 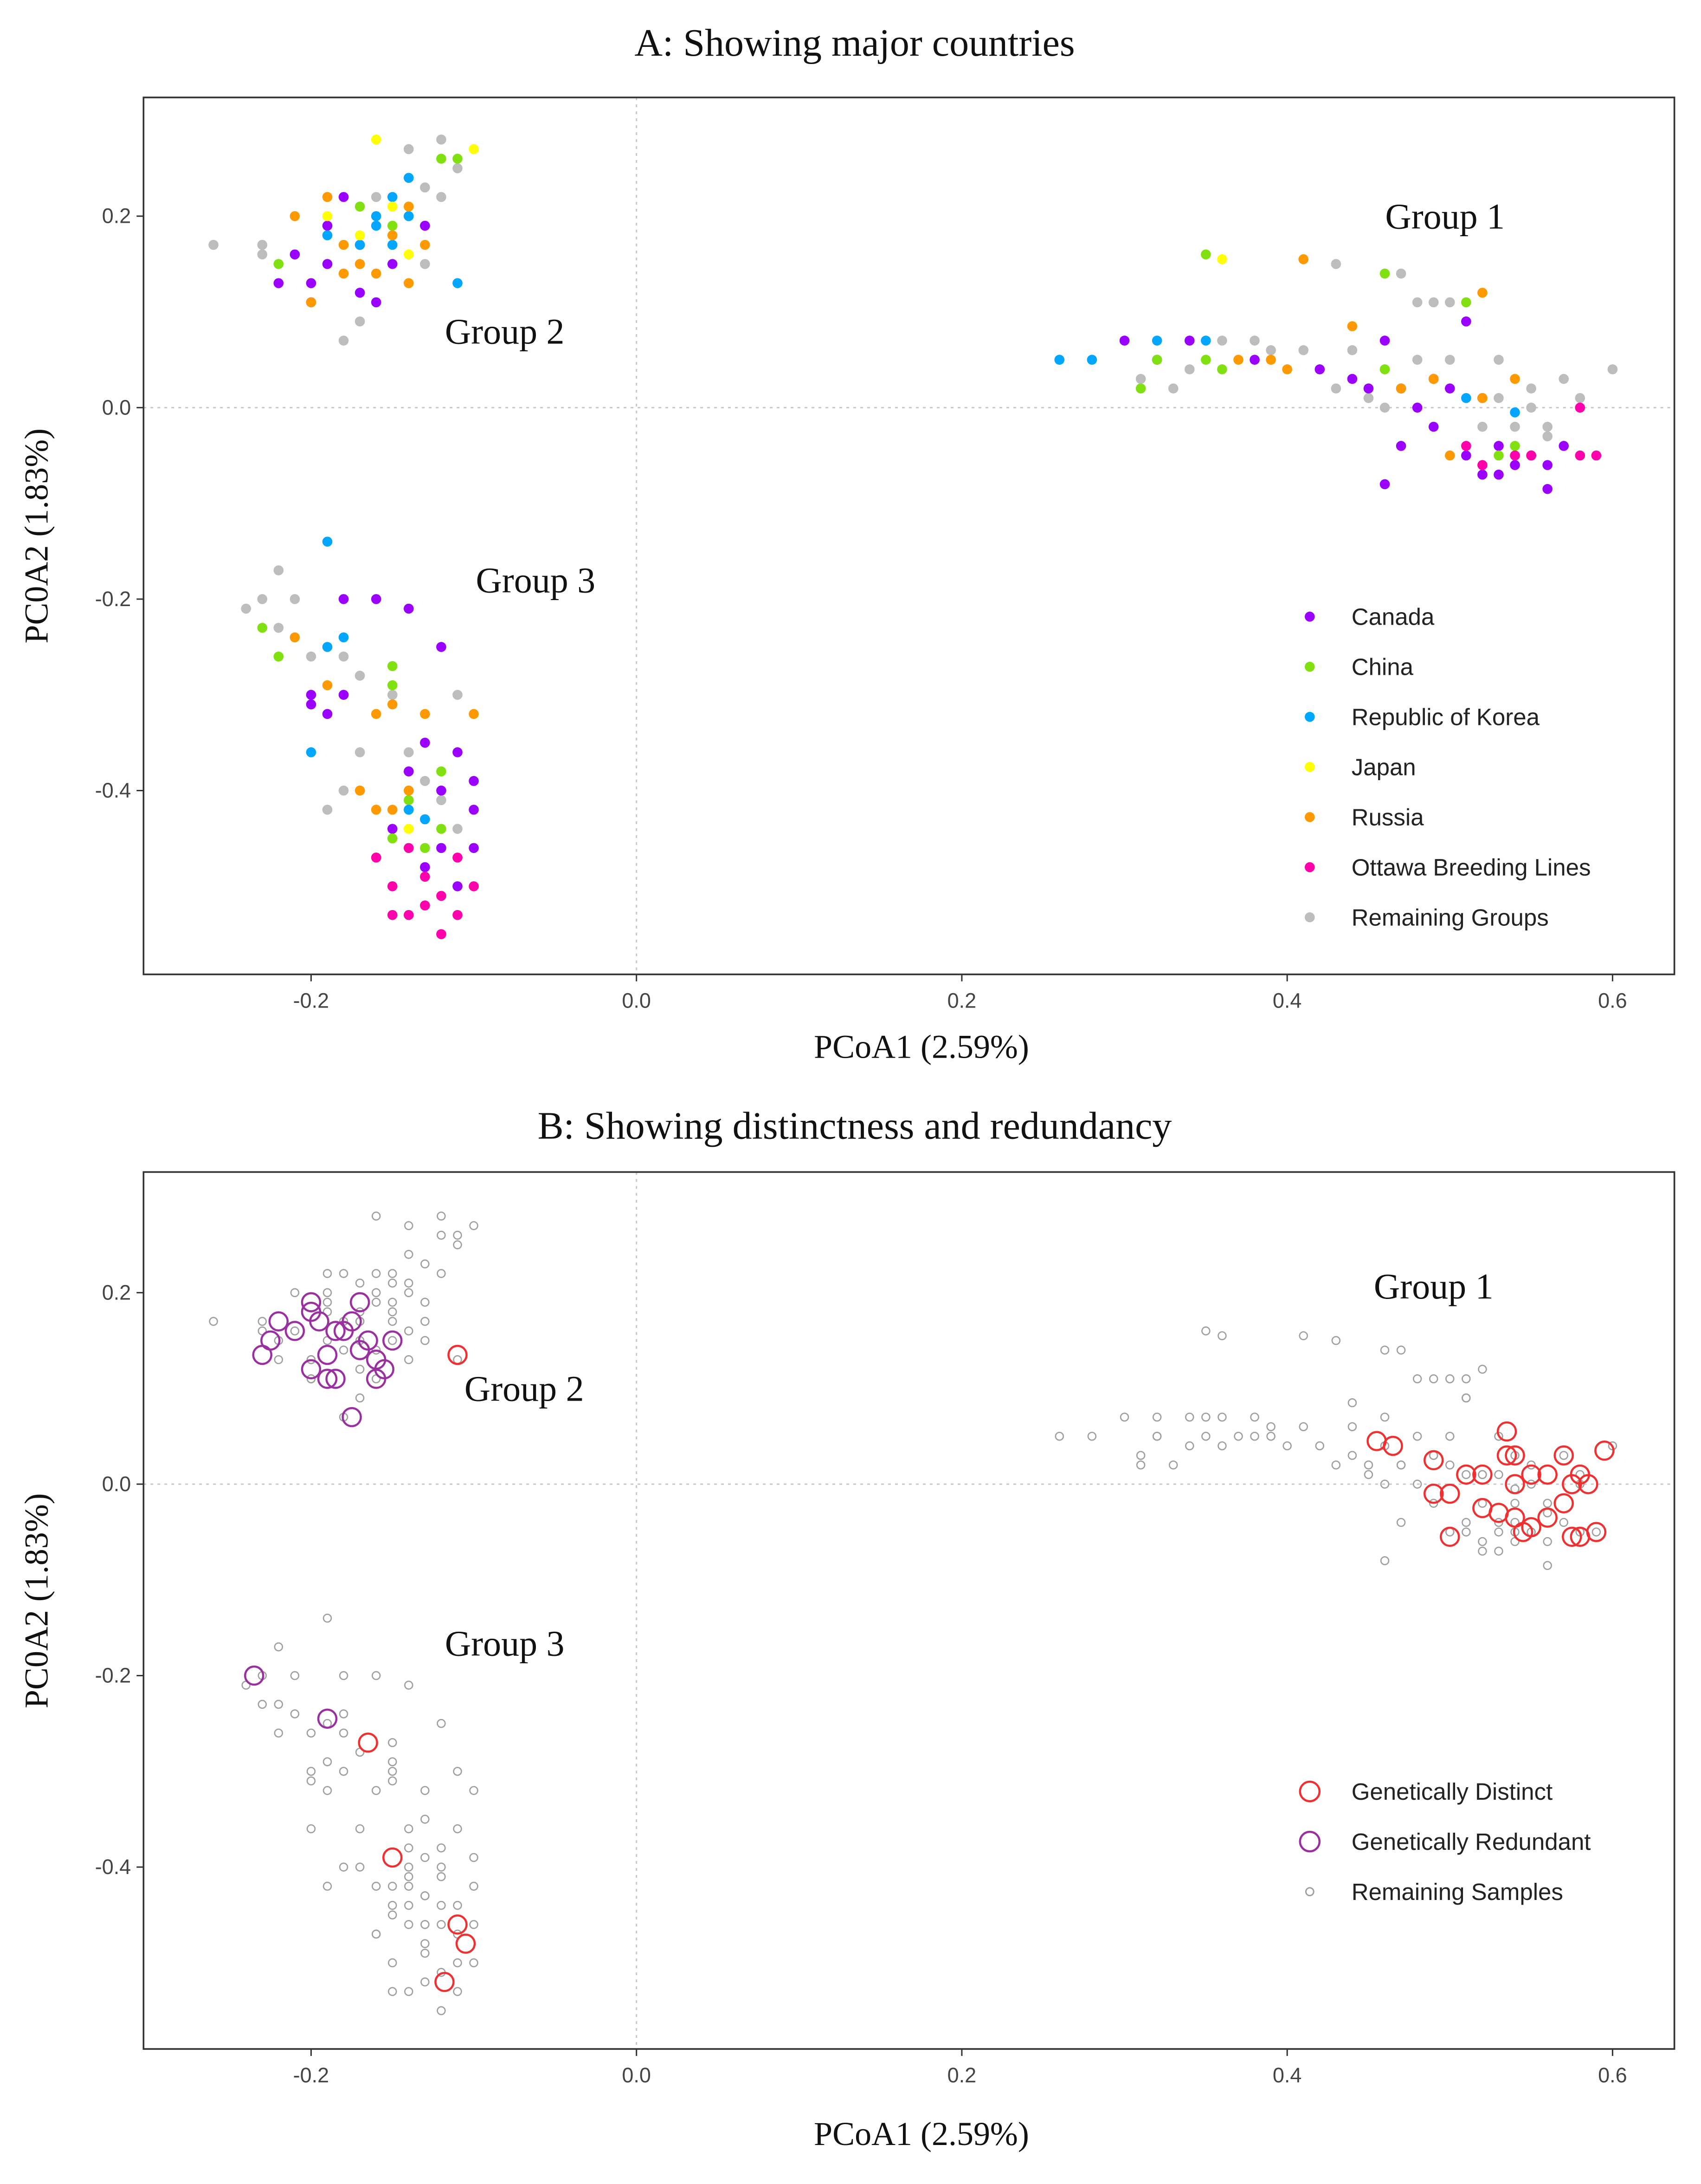 What do you see at coordinates (921, 1047) in the screenshot?
I see `x-axis-label: PCoA1 (2.59%)` at bounding box center [921, 1047].